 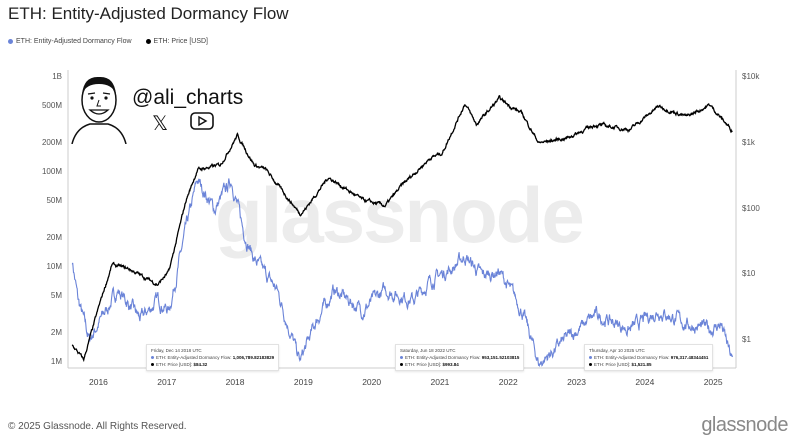 What do you see at coordinates (167, 382) in the screenshot?
I see `x-tick: 2017` at bounding box center [167, 382].